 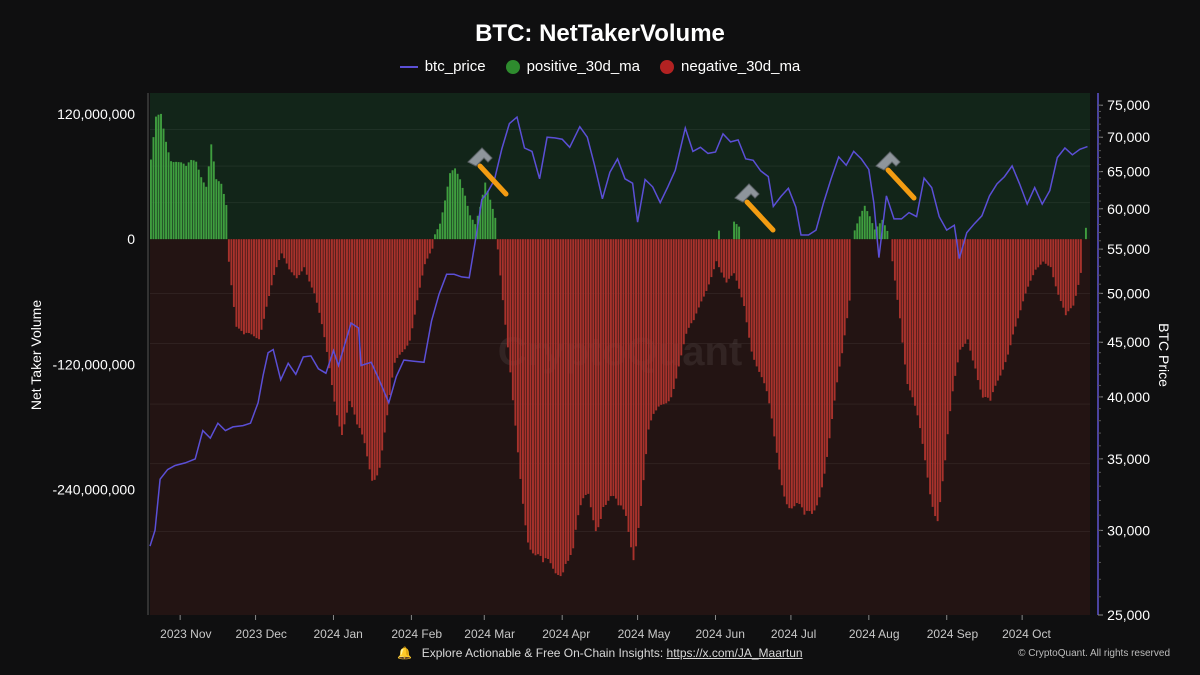 What do you see at coordinates (734, 653) in the screenshot?
I see `footer-link: https://x.com/JA_Maartun` at bounding box center [734, 653].